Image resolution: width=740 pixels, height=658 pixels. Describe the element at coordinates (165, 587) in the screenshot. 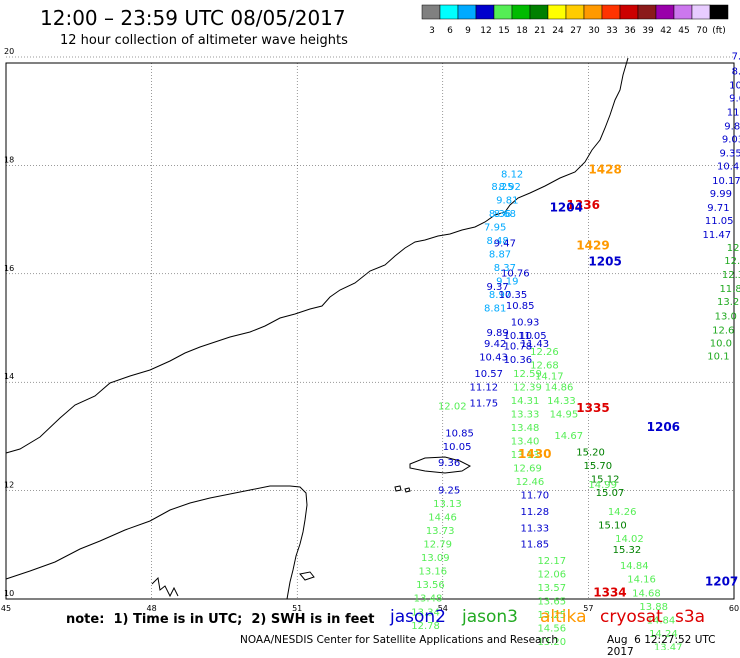

I see `coastal-detail` at that location.